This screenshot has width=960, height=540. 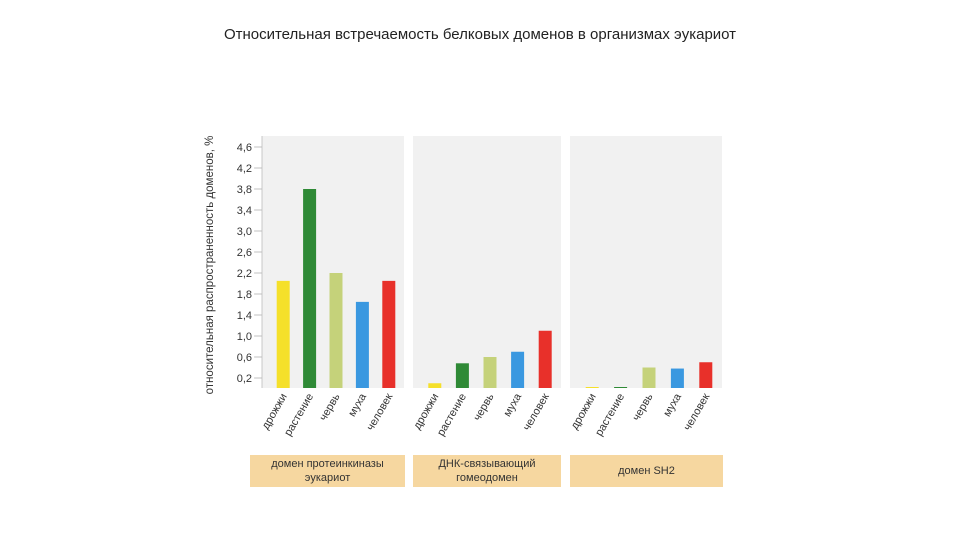 I want to click on y-tick-label: 4,6, so click(x=244, y=148).